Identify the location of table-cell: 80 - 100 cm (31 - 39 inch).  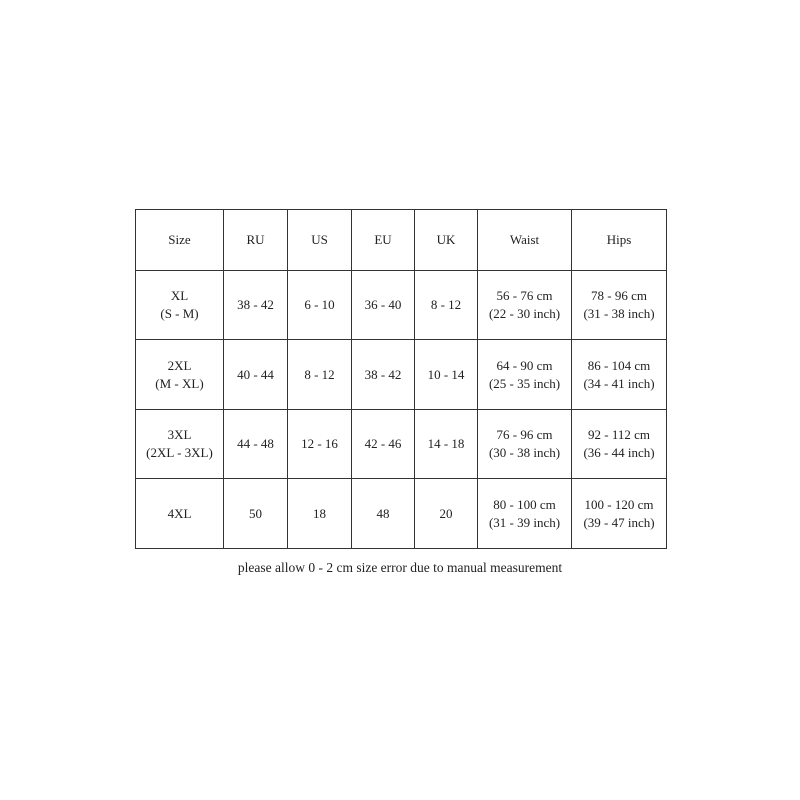
(524, 513).